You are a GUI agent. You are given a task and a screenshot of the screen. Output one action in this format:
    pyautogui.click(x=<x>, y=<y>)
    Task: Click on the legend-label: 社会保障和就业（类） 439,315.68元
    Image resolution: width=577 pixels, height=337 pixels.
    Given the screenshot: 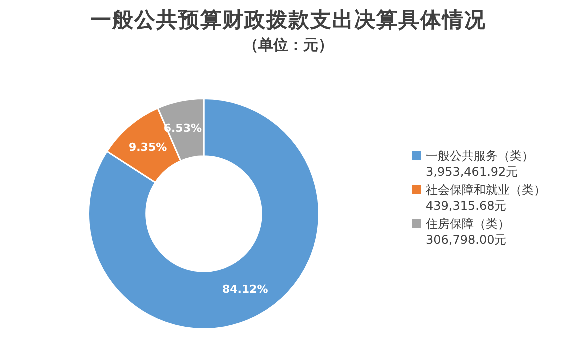 What is the action you would take?
    pyautogui.click(x=486, y=198)
    